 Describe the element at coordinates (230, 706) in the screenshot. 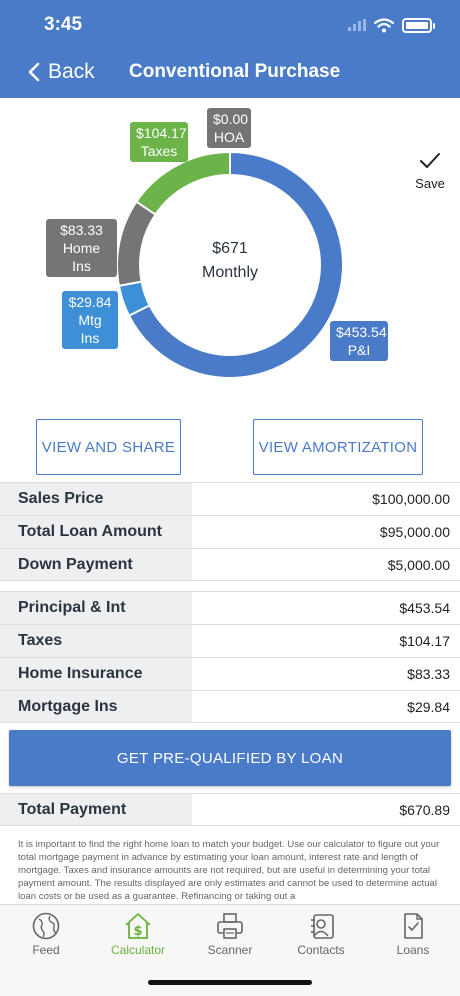

I see `mortgage-ins-row: Mortgage Ins $29.84` at that location.